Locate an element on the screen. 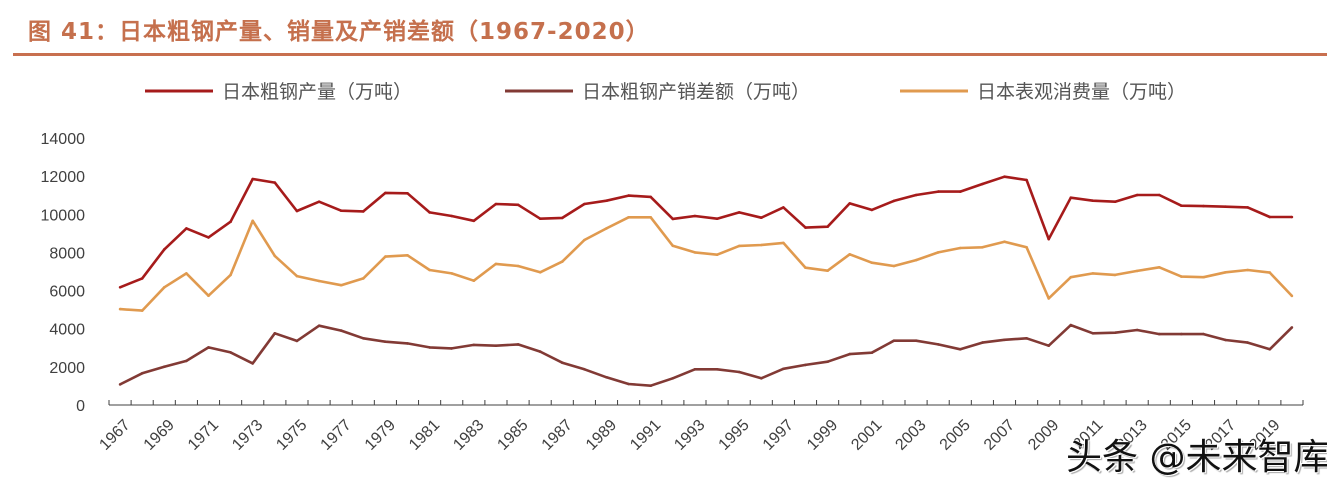  x-tick-label: 1987 is located at coordinates (557, 435).